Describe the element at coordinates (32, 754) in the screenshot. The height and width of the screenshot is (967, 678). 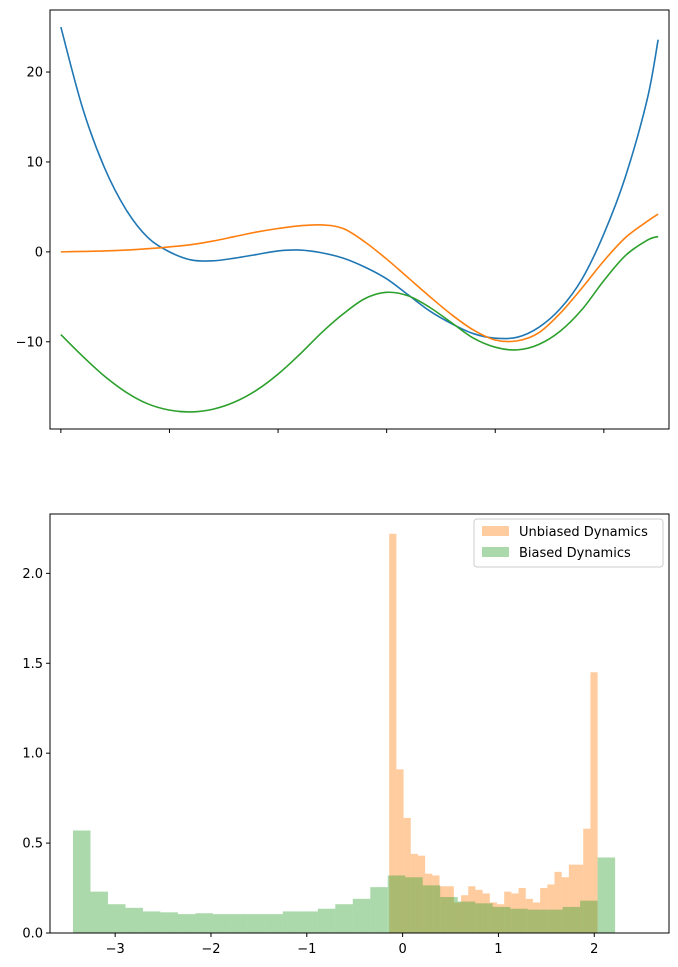
I see `bottom-y-tick-label: 1.0` at that location.